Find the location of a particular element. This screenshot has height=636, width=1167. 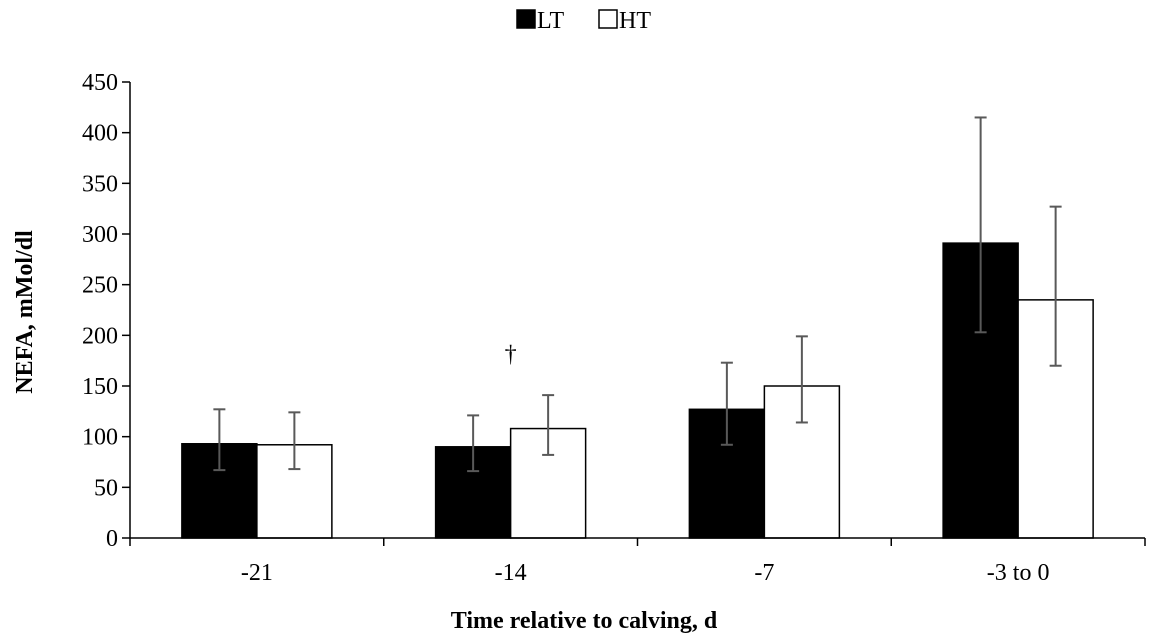

y-tick-label: 150 is located at coordinates (100, 387).